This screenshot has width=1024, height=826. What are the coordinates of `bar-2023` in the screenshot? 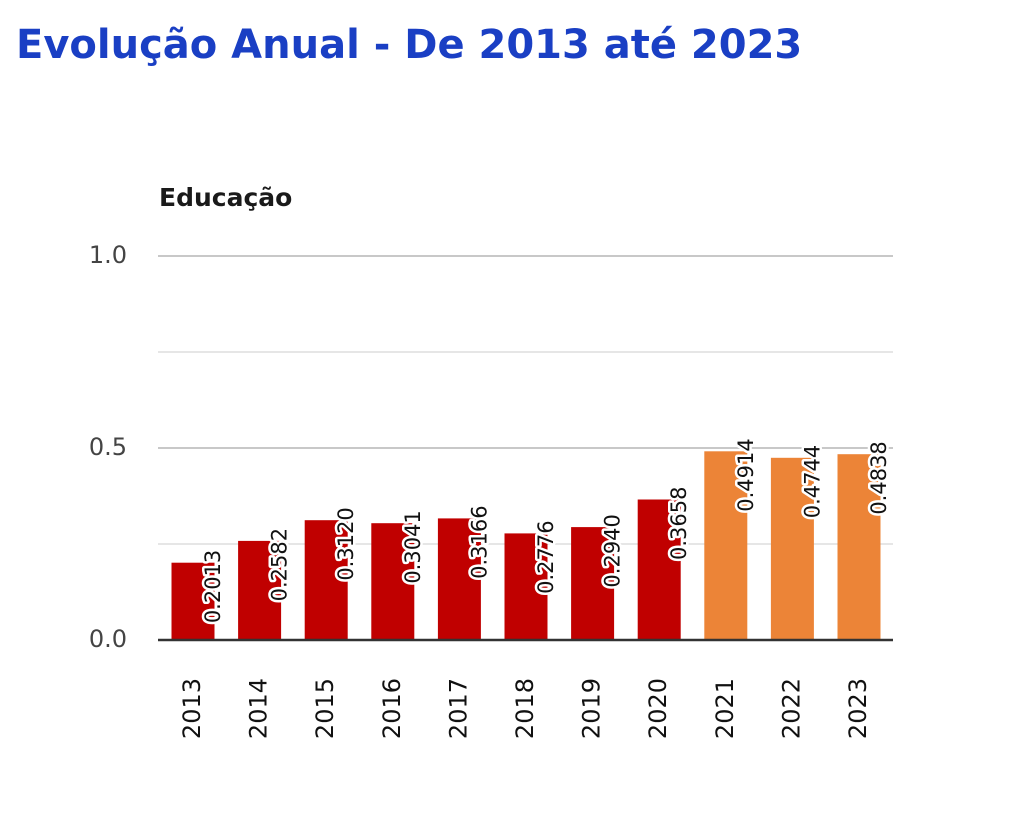 It's located at (859, 547).